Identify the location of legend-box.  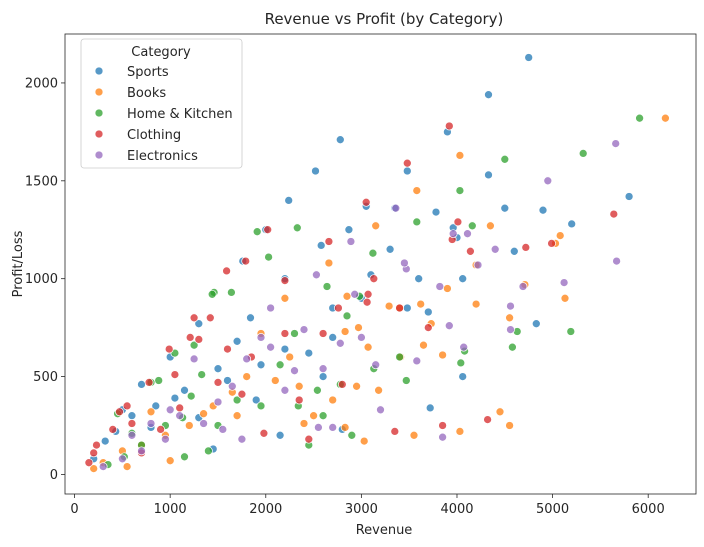
(161, 103).